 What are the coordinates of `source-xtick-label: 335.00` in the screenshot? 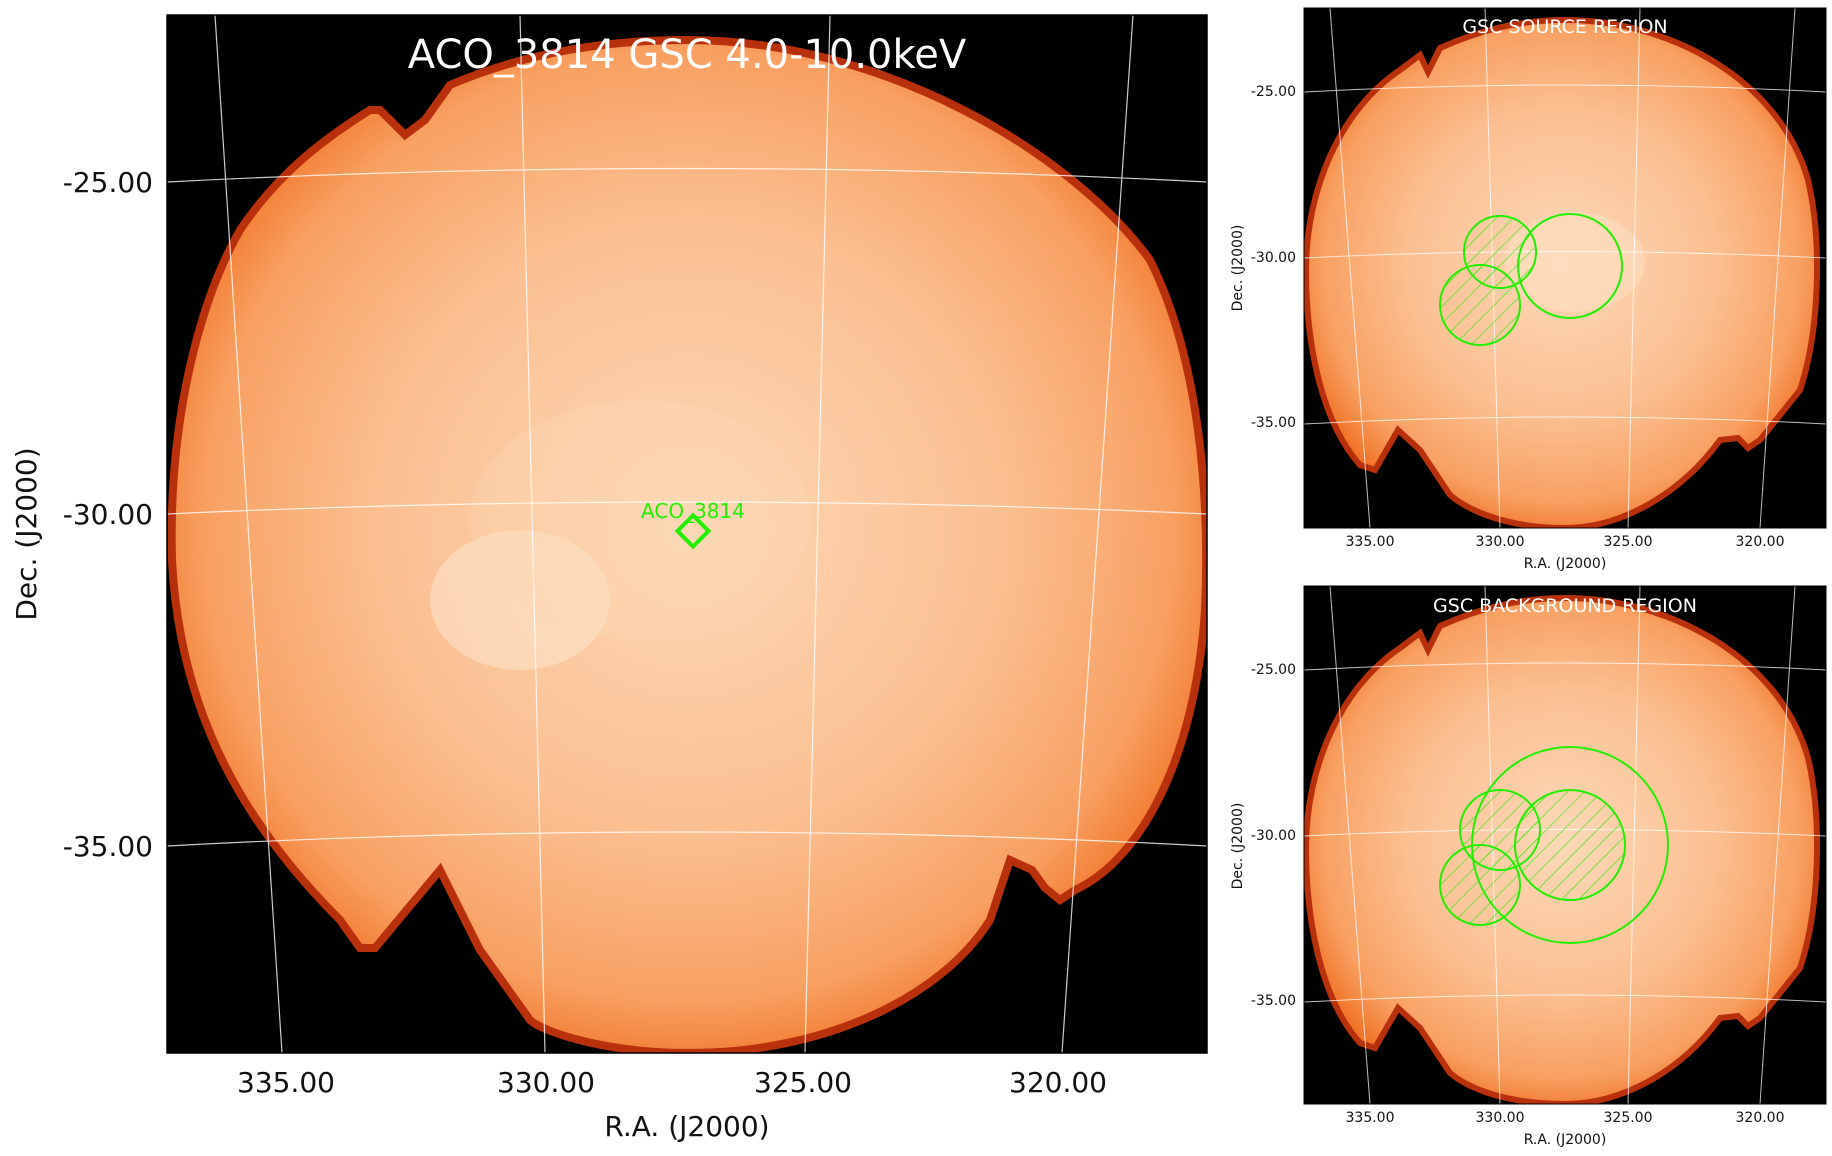 It's located at (1370, 542).